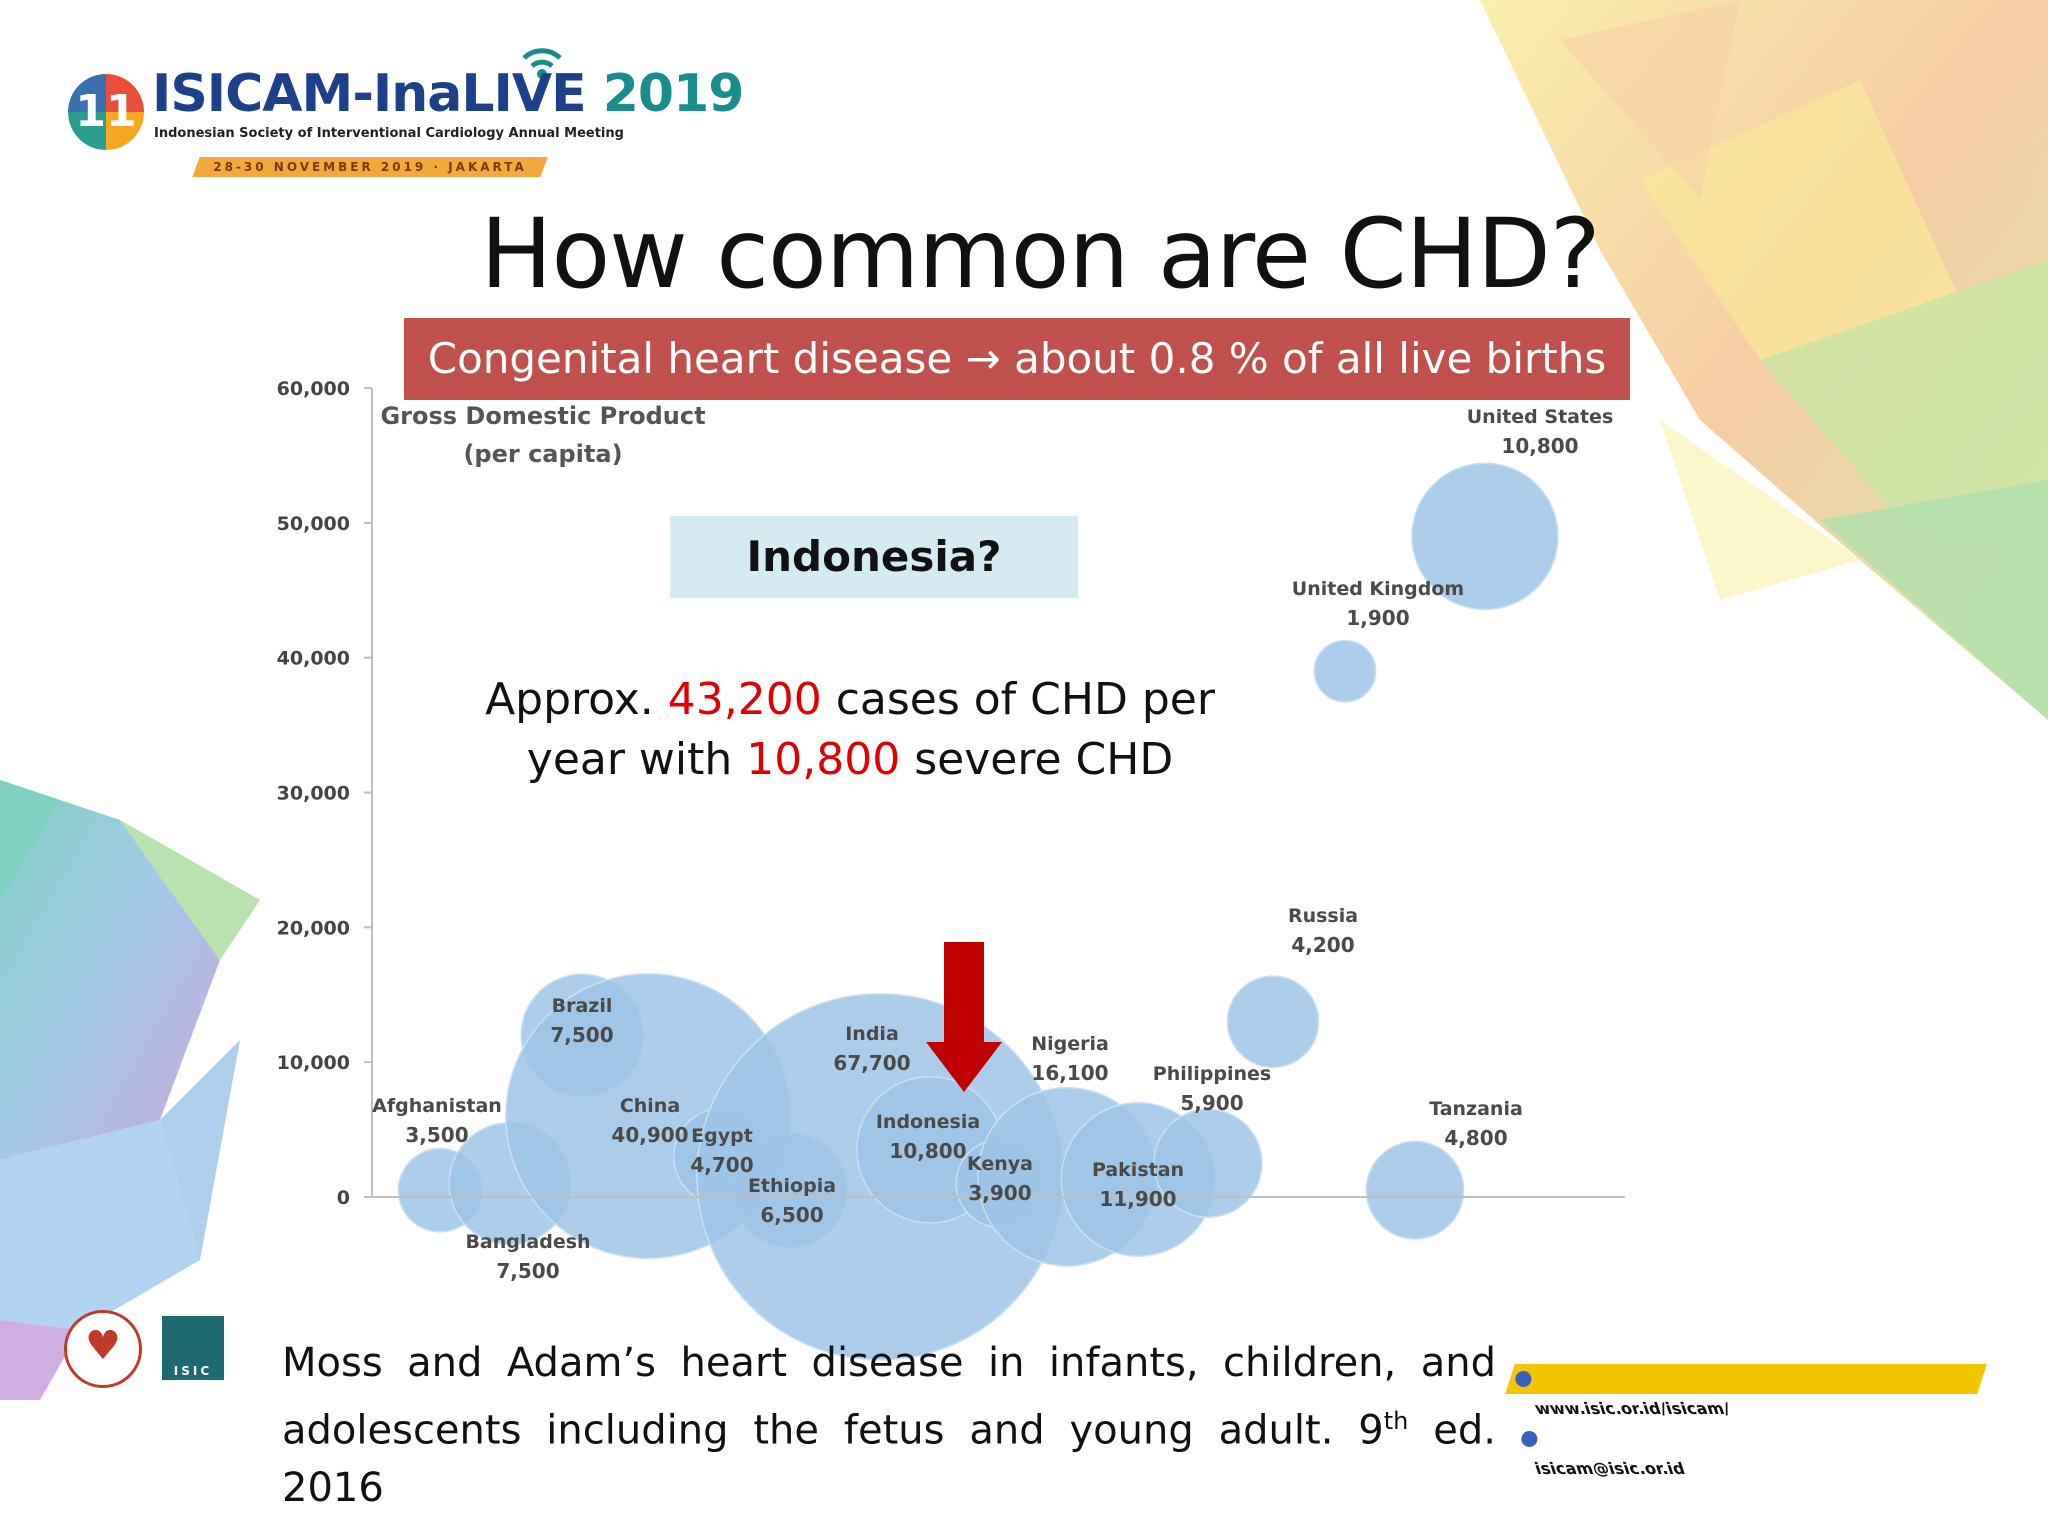 This screenshot has width=2048, height=1517. Describe the element at coordinates (649, 1135) in the screenshot. I see `bubble-value-label: 40,900` at that location.